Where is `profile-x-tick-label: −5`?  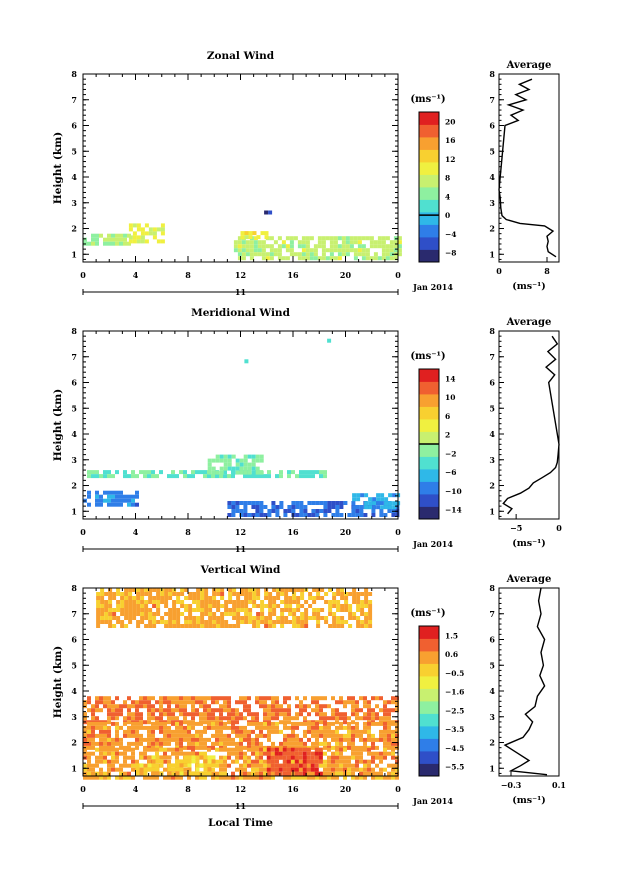
profile-x-tick-label: −5 is located at coordinates (516, 528).